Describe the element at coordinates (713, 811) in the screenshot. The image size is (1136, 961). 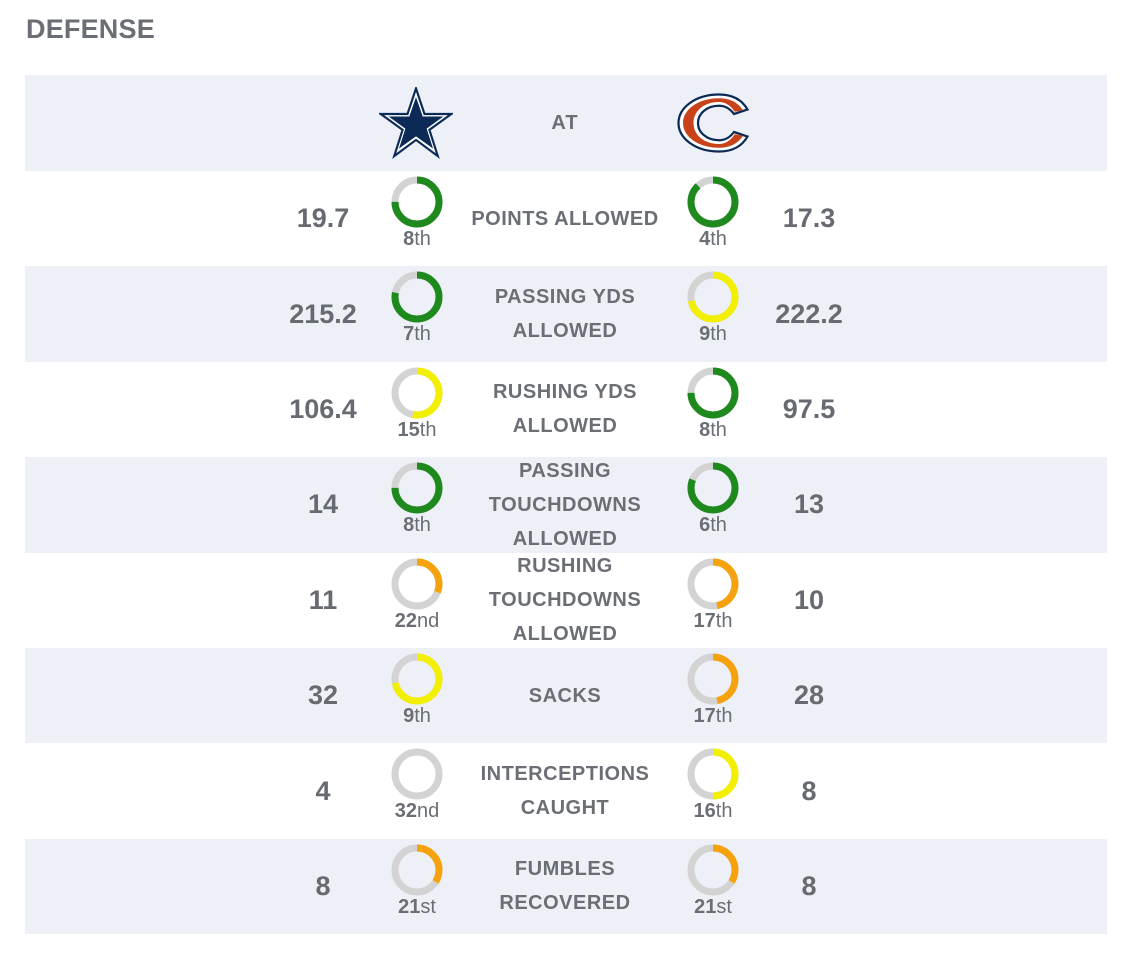
I see `home-rank-label: 16th` at that location.